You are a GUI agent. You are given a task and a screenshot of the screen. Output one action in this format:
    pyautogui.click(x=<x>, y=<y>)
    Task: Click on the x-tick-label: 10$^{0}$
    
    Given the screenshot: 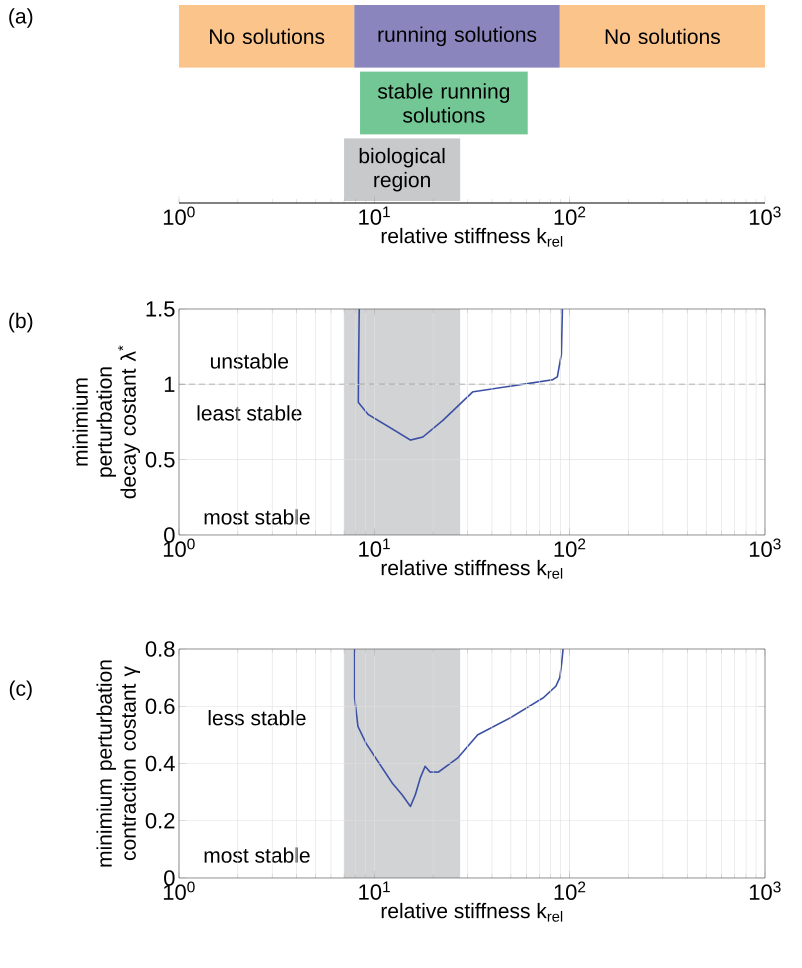 What is the action you would take?
    pyautogui.click(x=179, y=216)
    